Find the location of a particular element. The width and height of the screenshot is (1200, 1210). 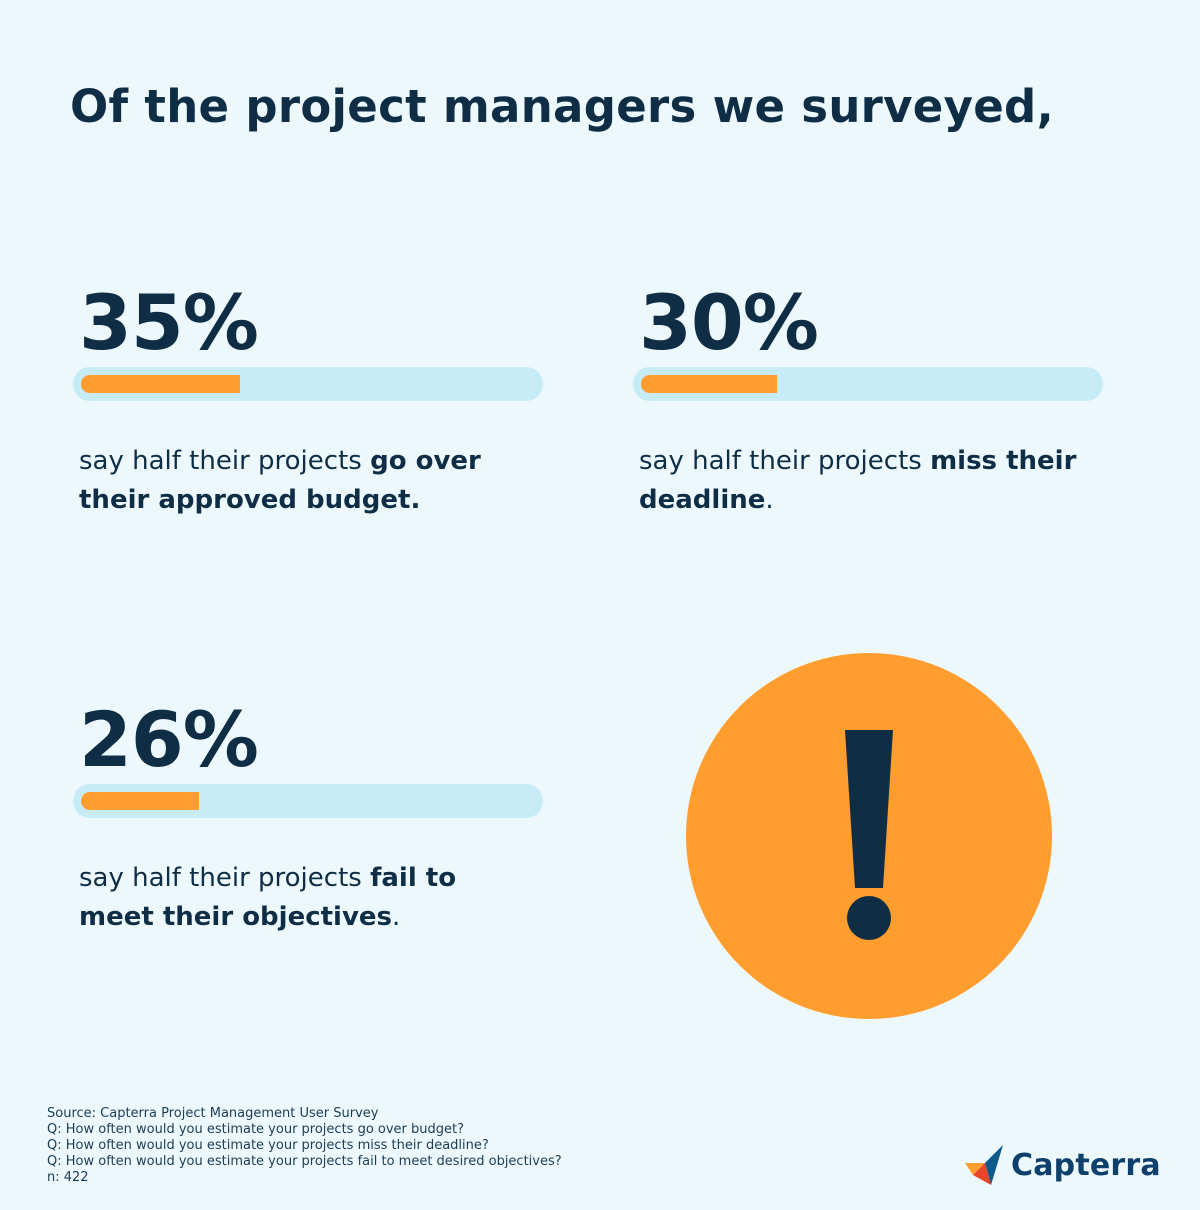

desc-emphasis: miss their deadline is located at coordinates (858, 480).